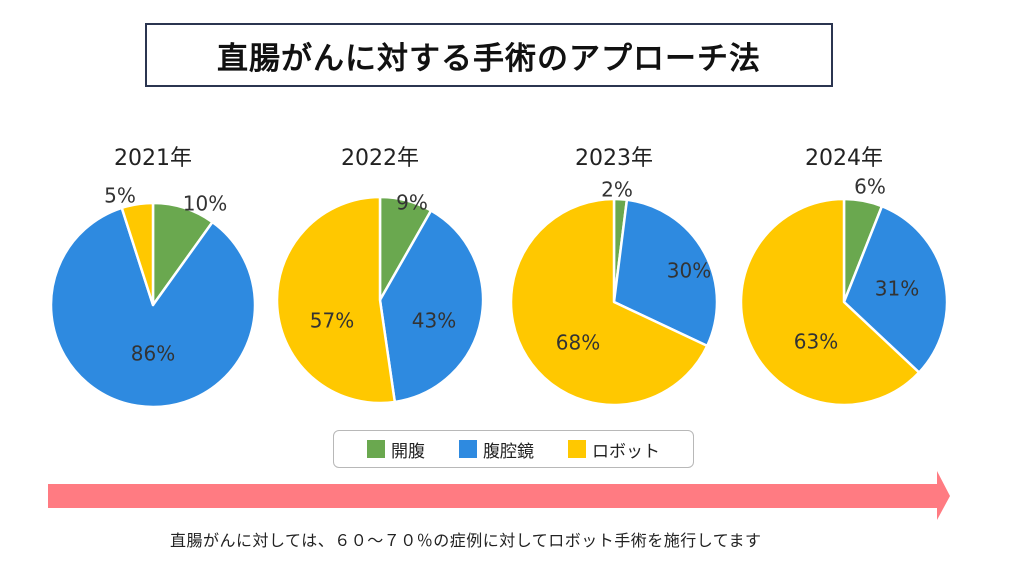 This screenshot has height=574, width=1024. What do you see at coordinates (614, 158) in the screenshot?
I see `pie-title: 2023年` at bounding box center [614, 158].